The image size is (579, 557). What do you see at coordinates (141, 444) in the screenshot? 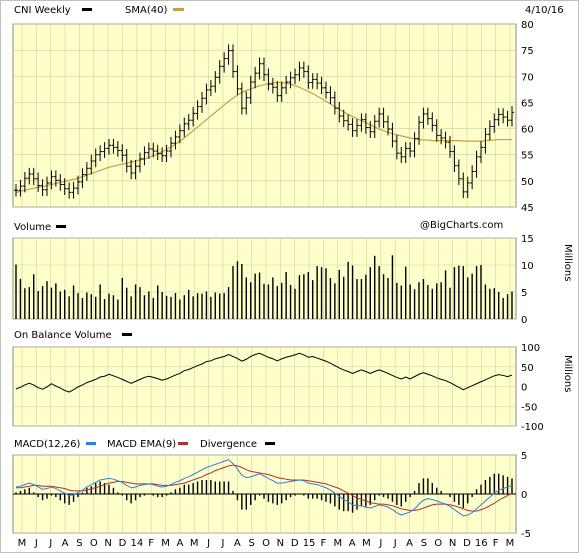
I see `macd-ema-legend-label: MACD EMA(9)` at bounding box center [141, 444].